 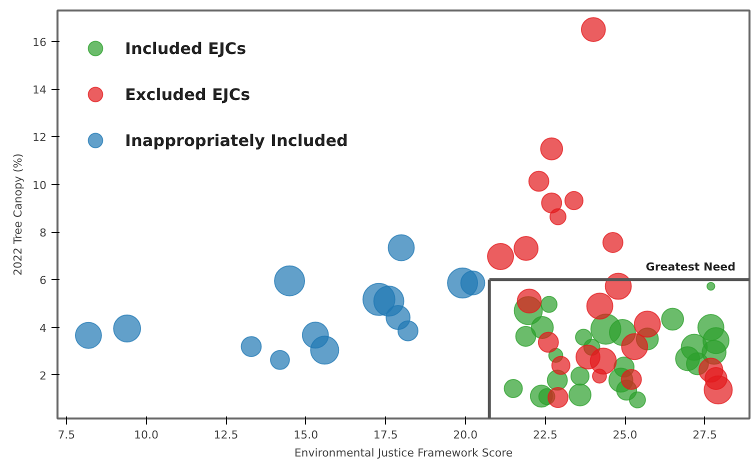 I want to click on x-tick-label: 20.0, so click(x=465, y=435).